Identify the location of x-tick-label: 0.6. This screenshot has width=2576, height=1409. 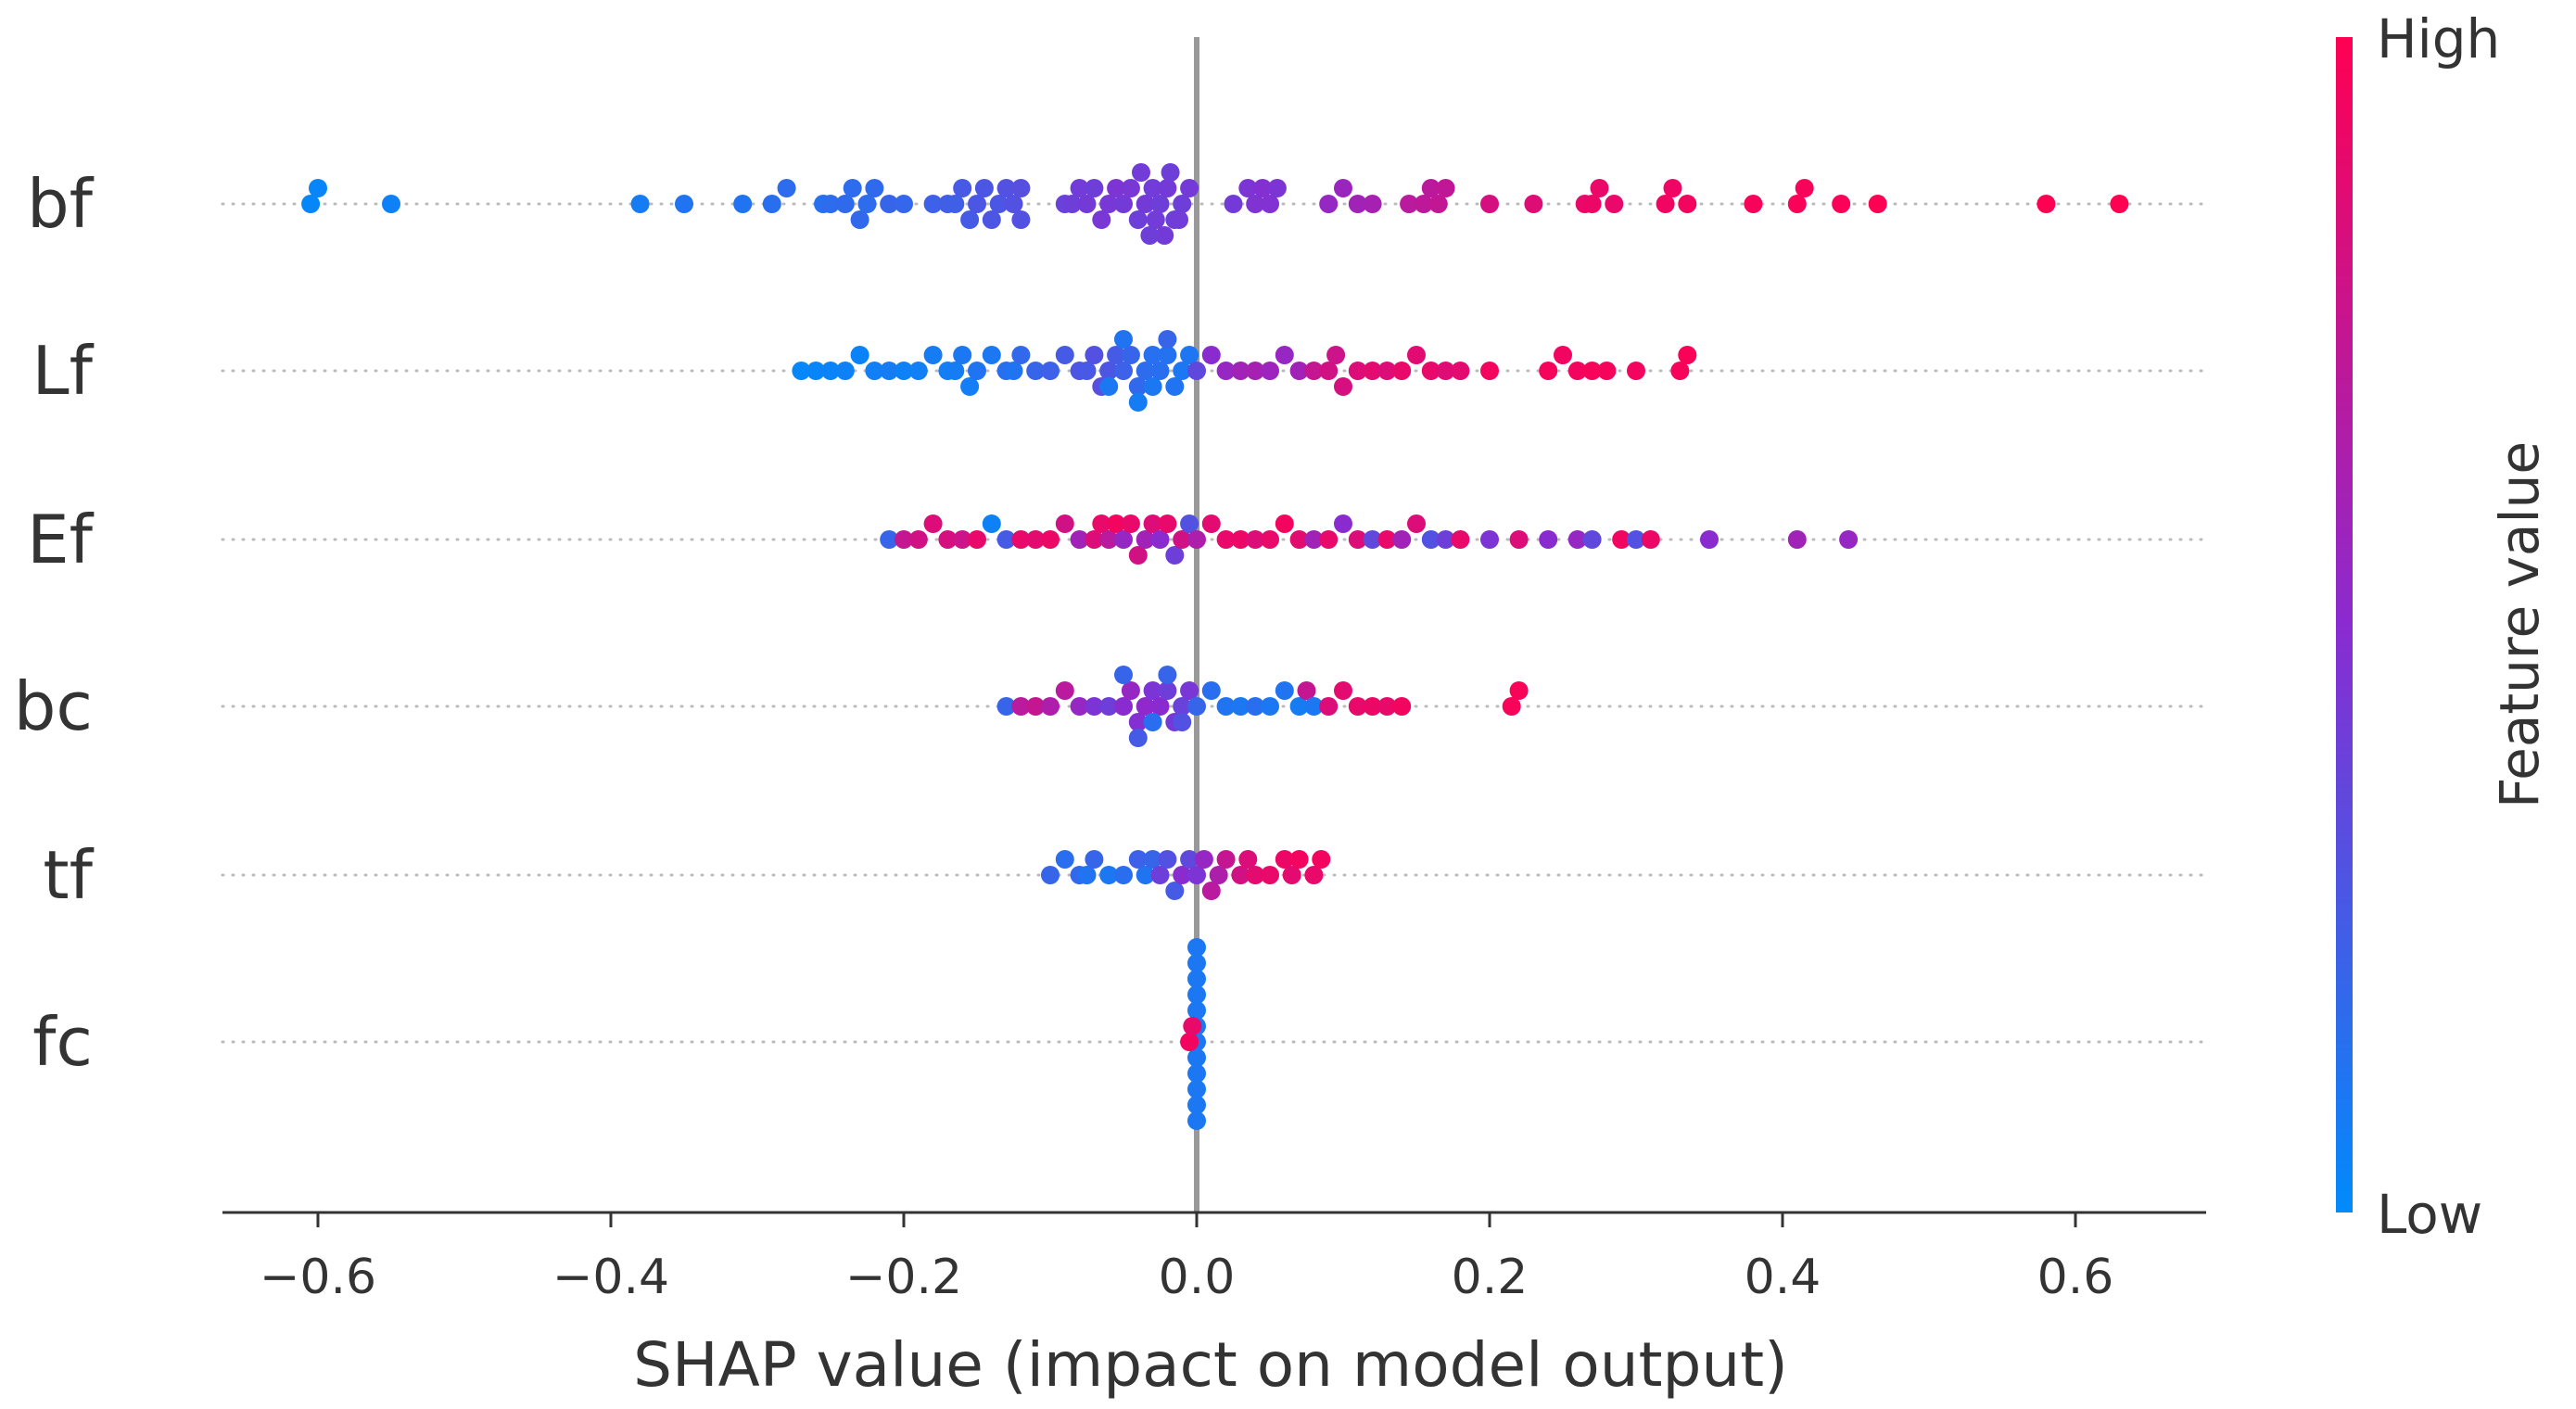
(2075, 1277).